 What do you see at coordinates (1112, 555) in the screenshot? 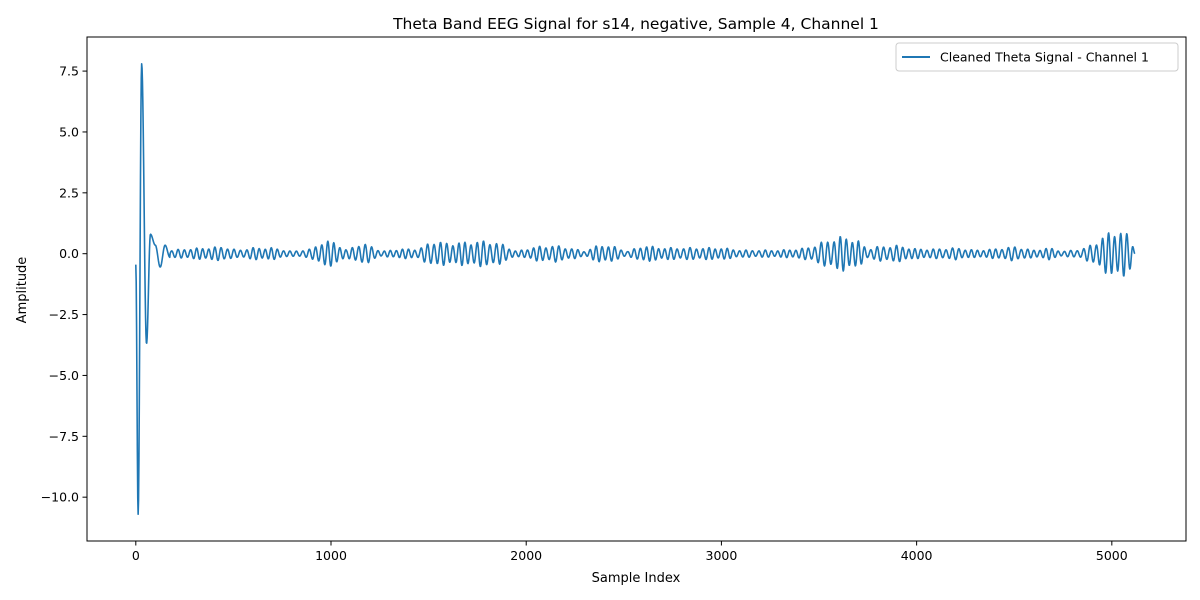
I see `x-tick-label: 5000` at bounding box center [1112, 555].